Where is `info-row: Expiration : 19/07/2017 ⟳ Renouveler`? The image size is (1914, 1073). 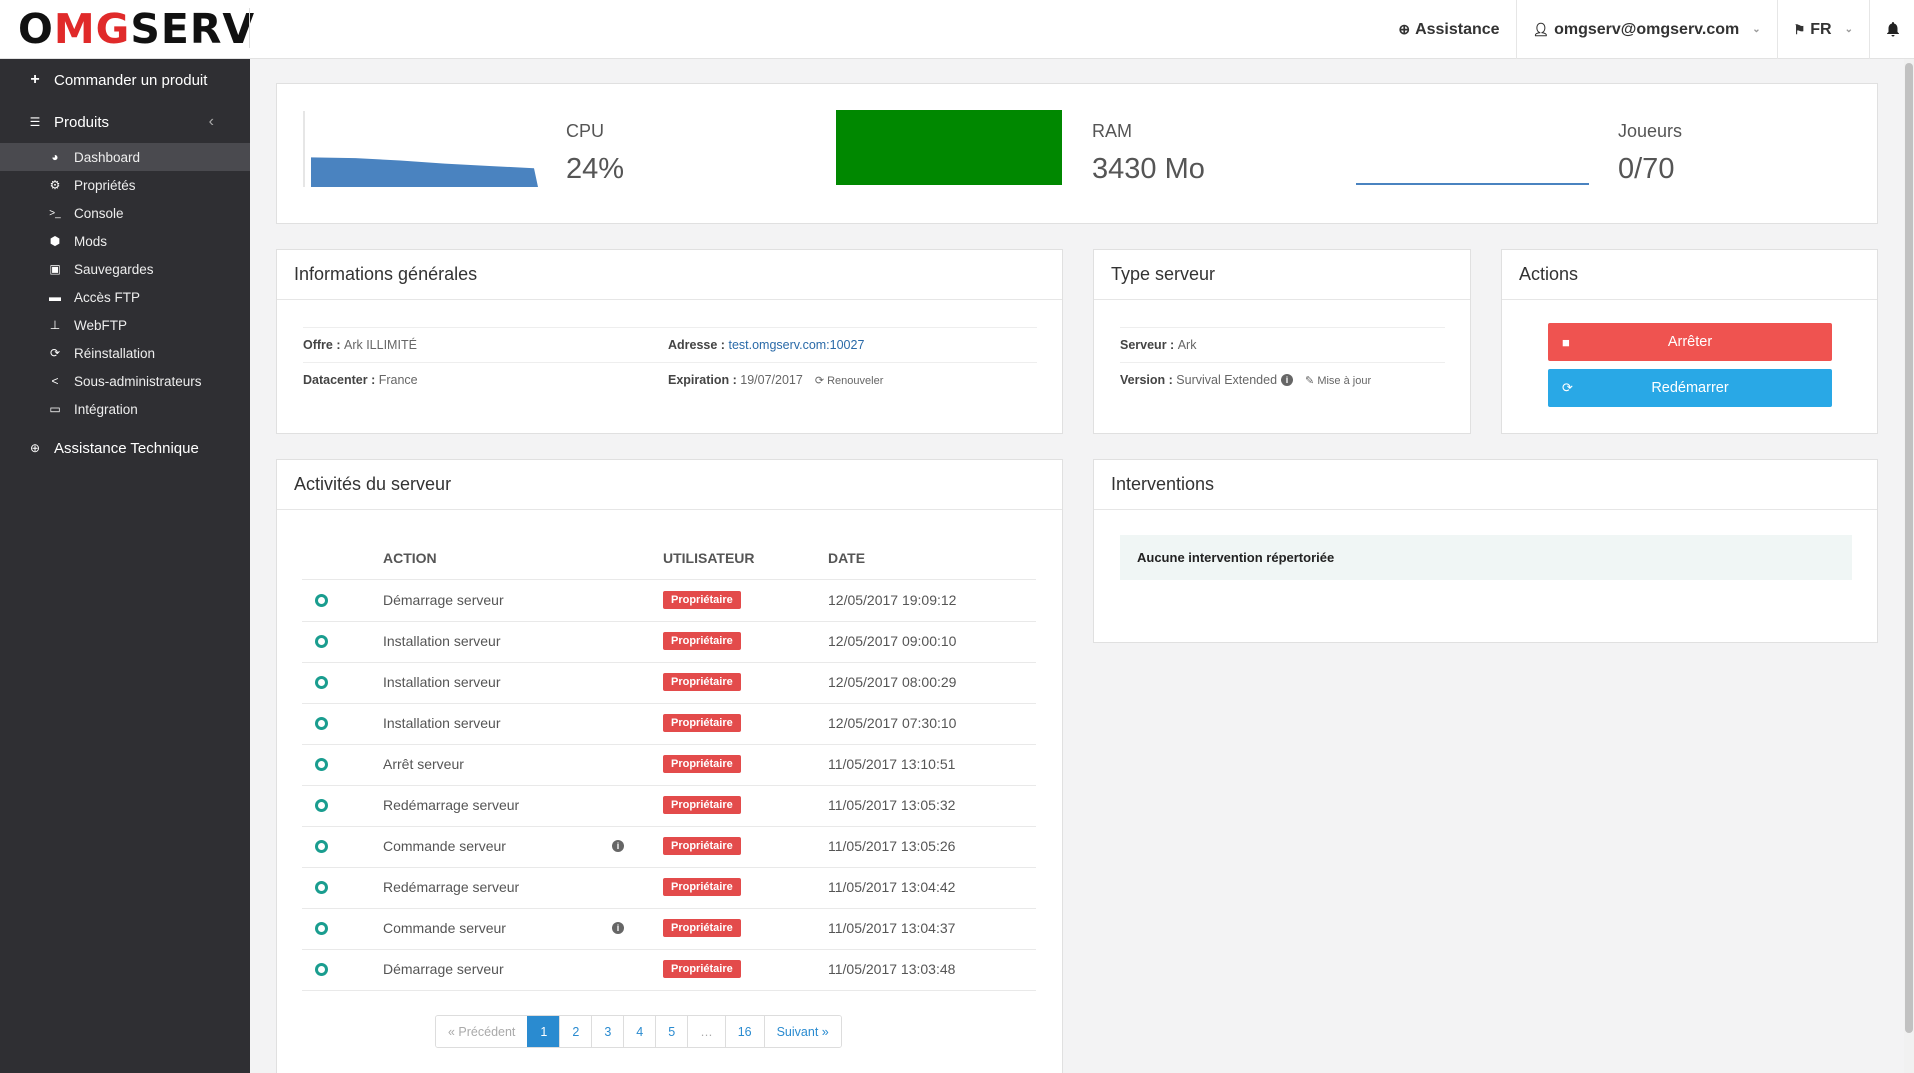
info-row: Expiration : 19/07/2017 ⟳ Renouveler is located at coordinates (852, 379).